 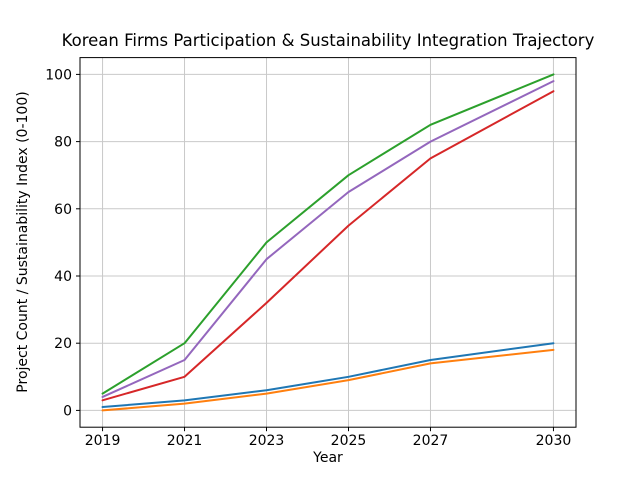 I want to click on line-series-blue, so click(x=328, y=375).